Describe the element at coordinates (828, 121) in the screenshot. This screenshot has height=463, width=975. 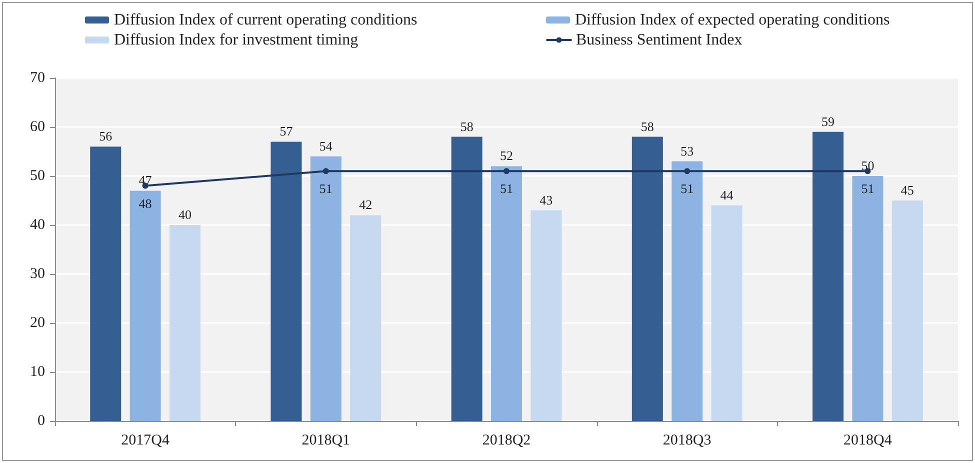
I see `data-label: 59` at that location.